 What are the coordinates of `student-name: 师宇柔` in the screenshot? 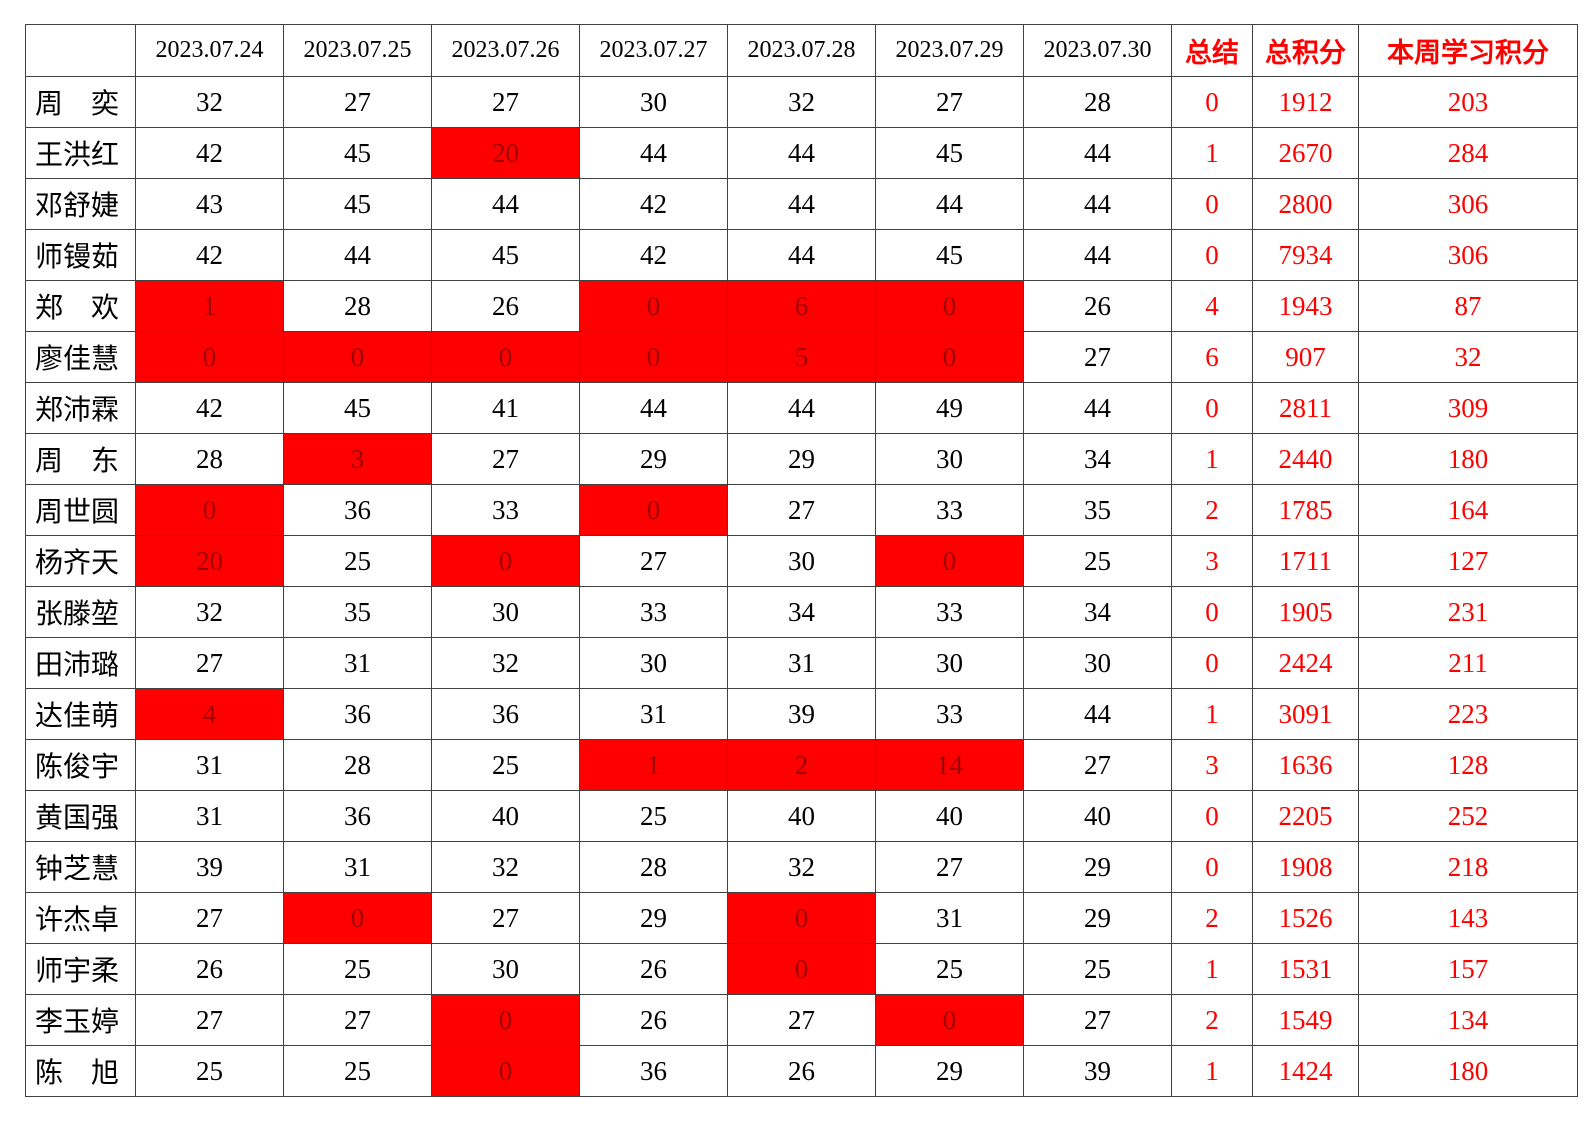 It's located at (80, 969).